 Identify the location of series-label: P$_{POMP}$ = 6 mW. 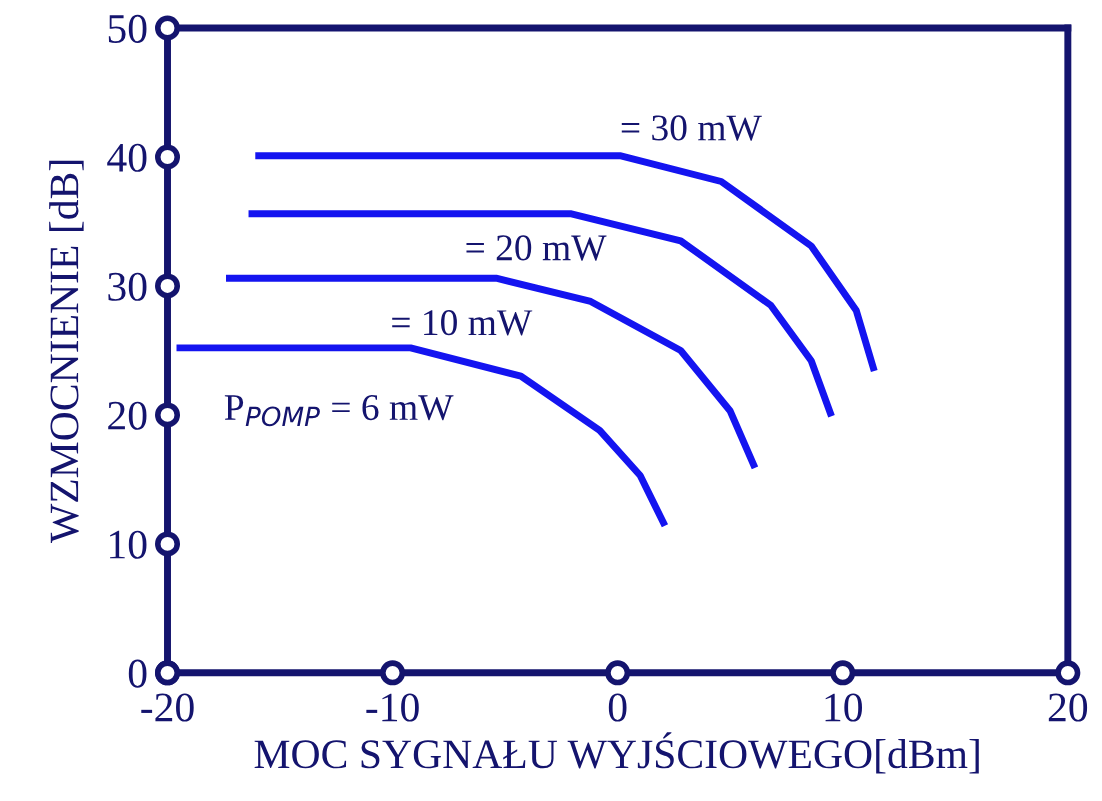
(339, 410).